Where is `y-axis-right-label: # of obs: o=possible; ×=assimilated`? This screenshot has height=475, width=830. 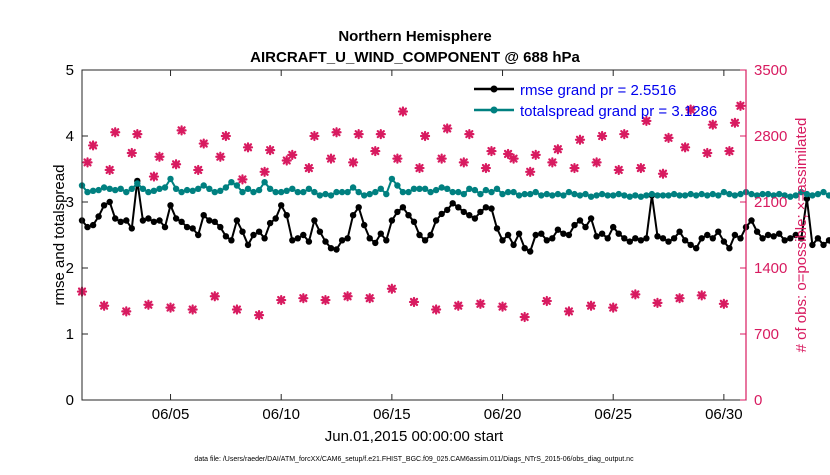
y-axis-right-label: # of obs: o=possible; ×=assimilated is located at coordinates (801, 235).